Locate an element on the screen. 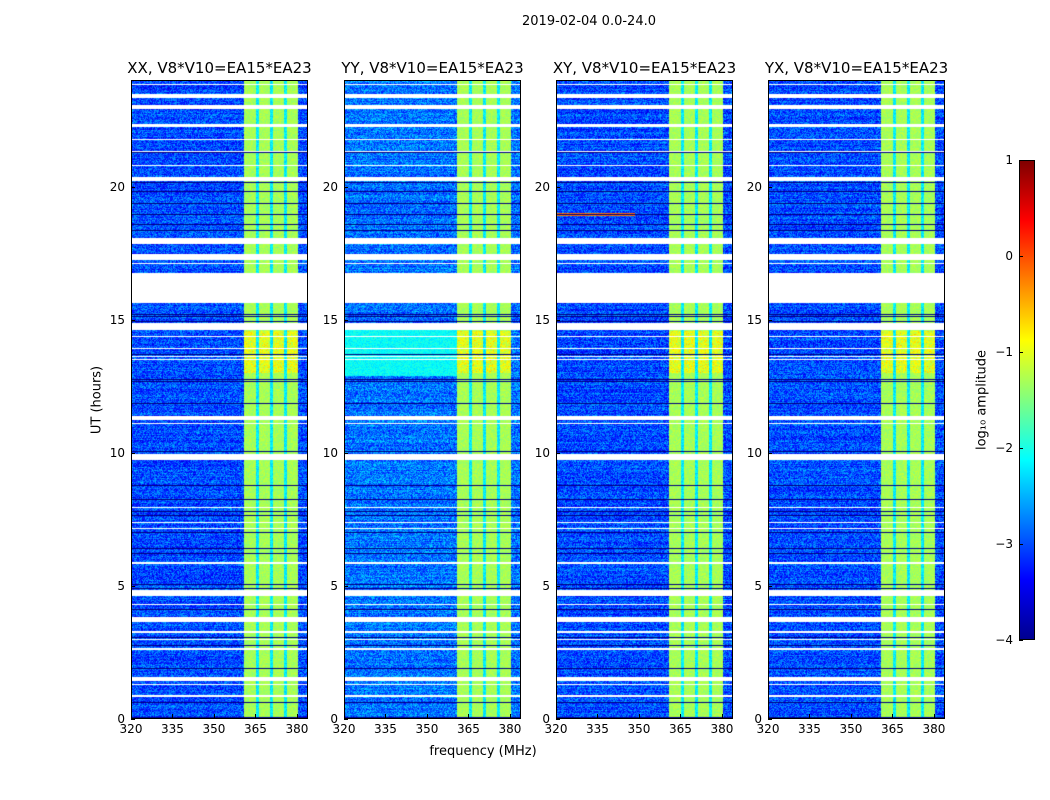  colorbar-tick-label: −1 is located at coordinates (1004, 352).